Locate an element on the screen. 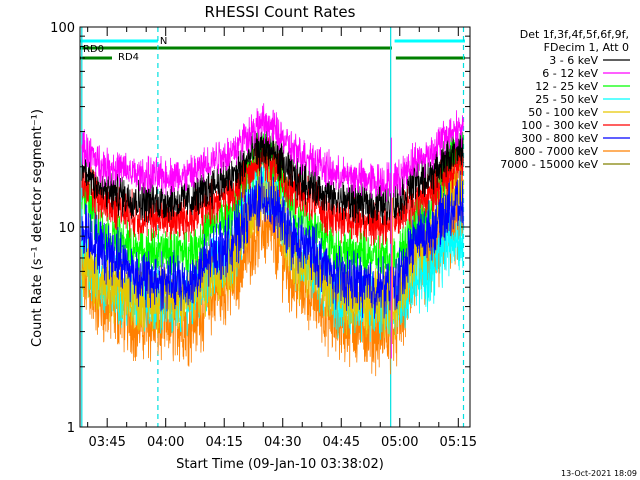  y-axis-label: Count Rate (s⁻¹ detector segment⁻¹) is located at coordinates (37, 228).